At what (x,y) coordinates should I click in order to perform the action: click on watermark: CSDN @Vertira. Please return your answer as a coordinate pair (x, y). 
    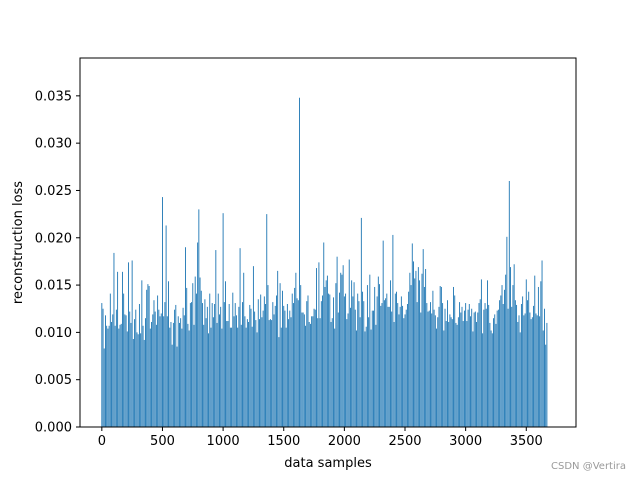
    Looking at the image, I should click on (588, 466).